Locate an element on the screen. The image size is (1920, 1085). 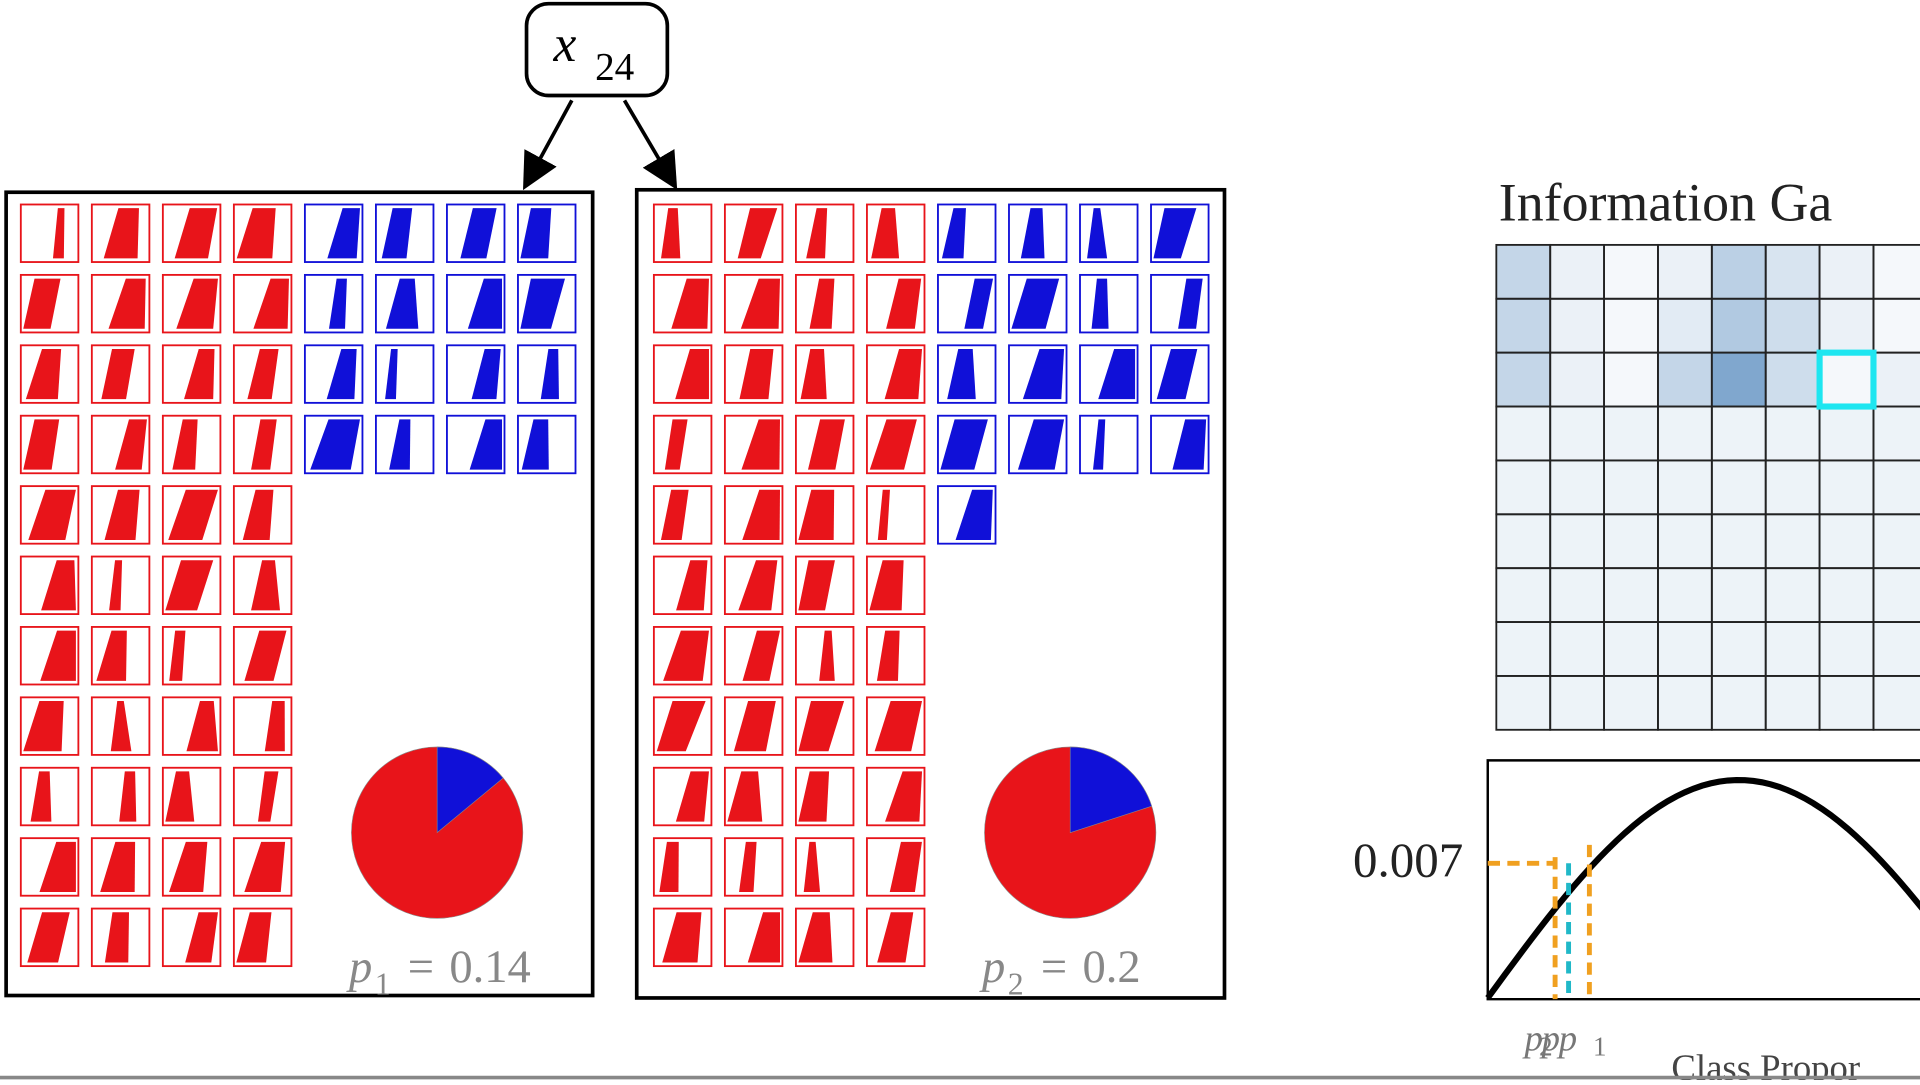
info-gain-title: Information Ga is located at coordinates (1666, 202).